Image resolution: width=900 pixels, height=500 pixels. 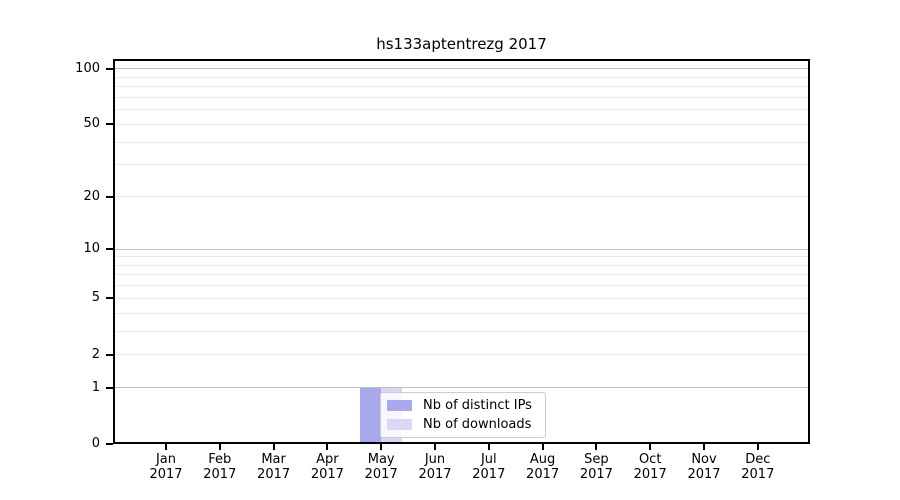 I want to click on legend: Nb of distinct IPs Nb of downloads, so click(x=463, y=415).